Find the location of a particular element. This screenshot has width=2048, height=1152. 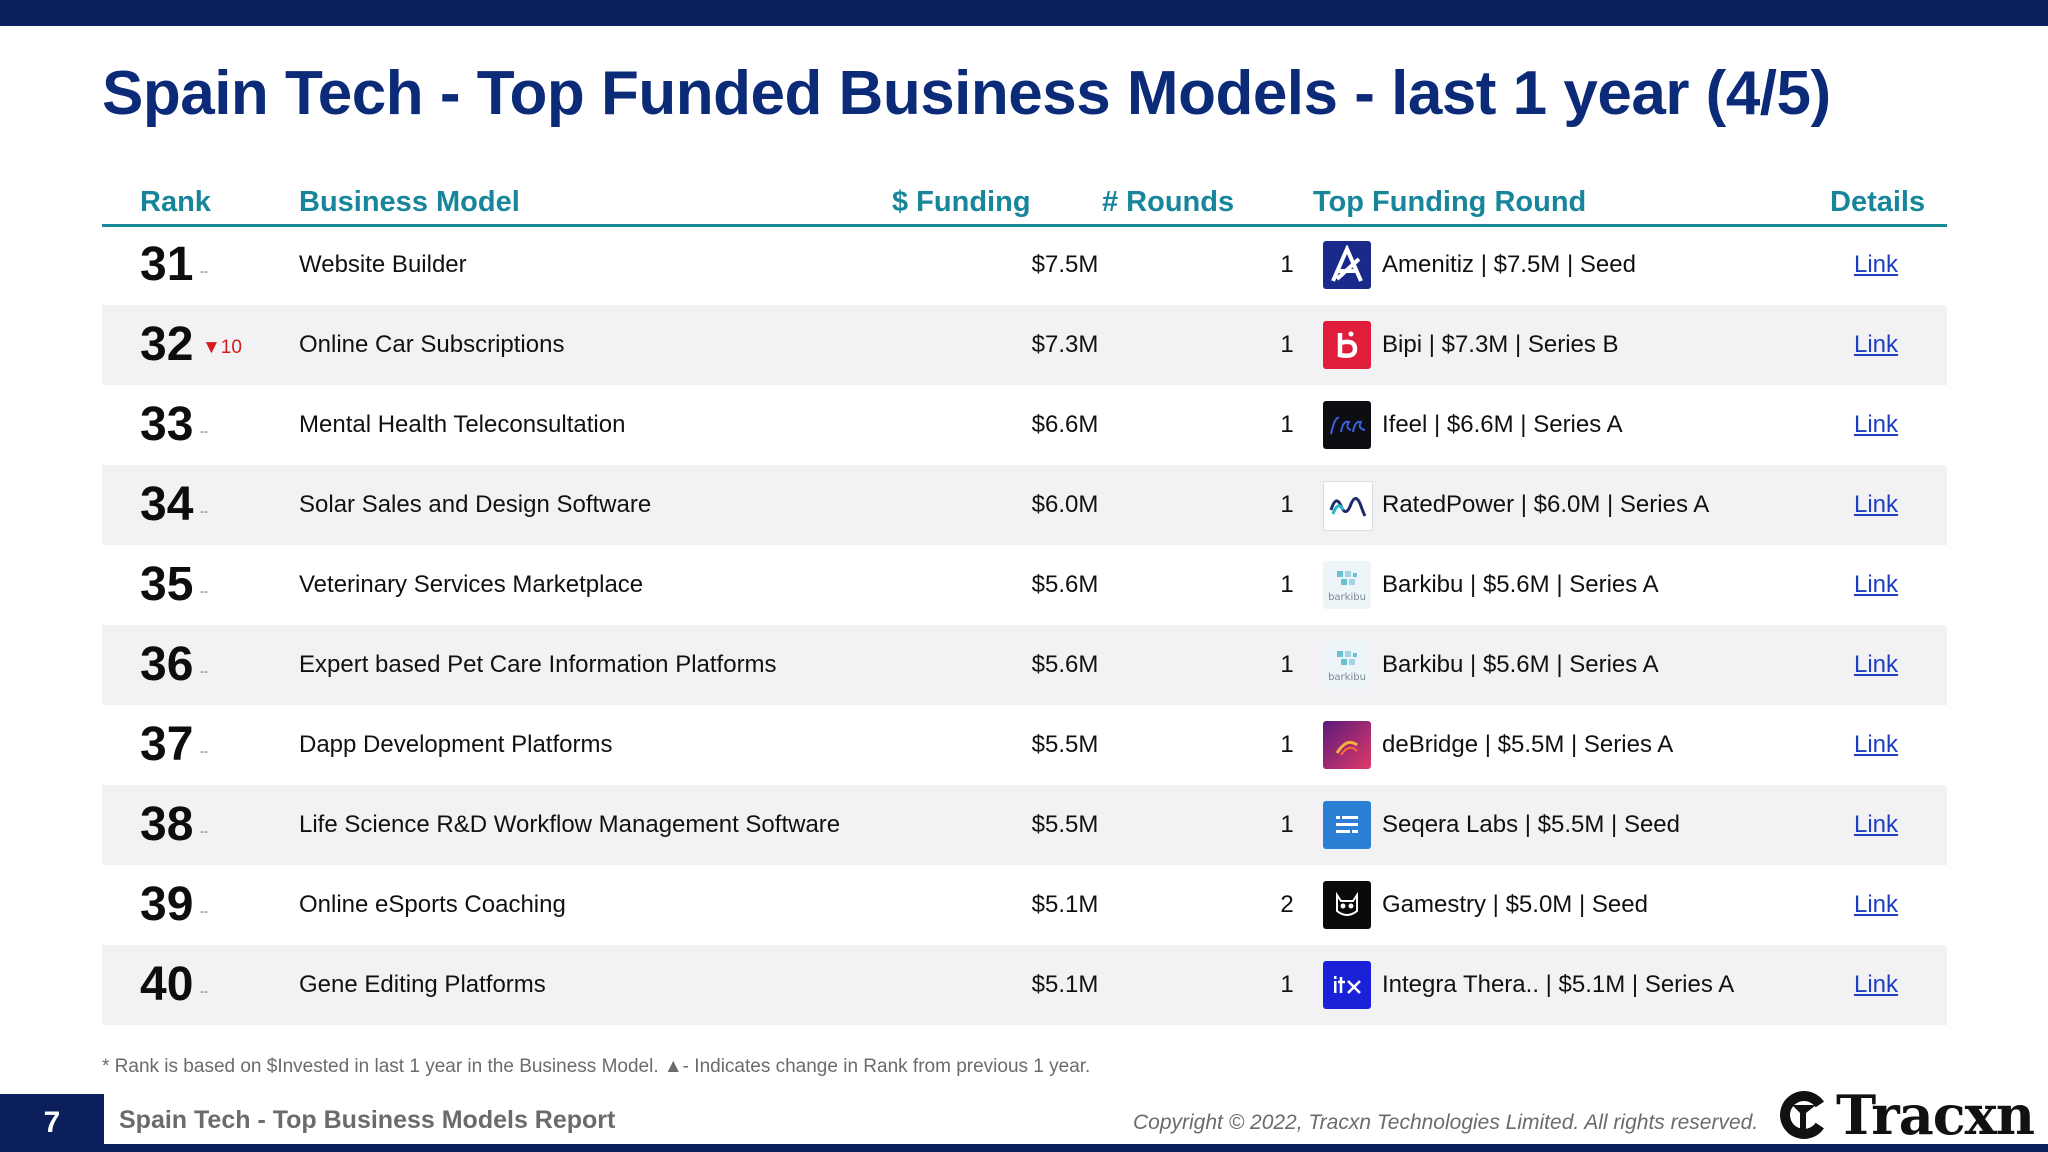

top-funding-round: Integra Thera.. | $5.1M | Series A is located at coordinates (1558, 984).